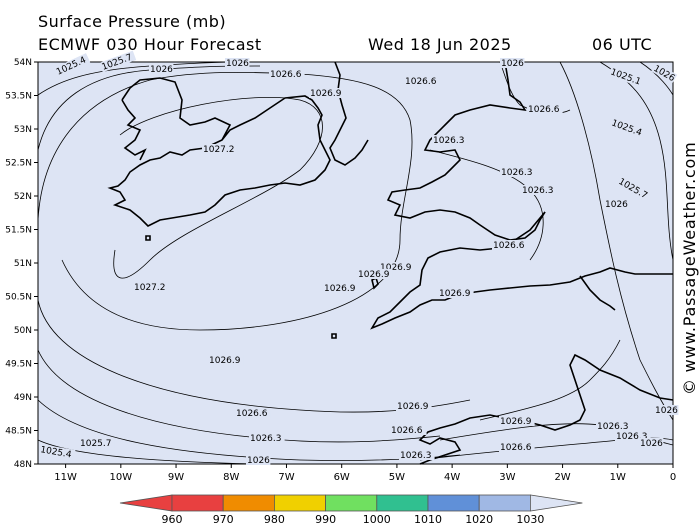 The width and height of the screenshot is (700, 525). Describe the element at coordinates (150, 44) in the screenshot. I see `model-label: ECMWF 030 Hour Forecast` at that location.